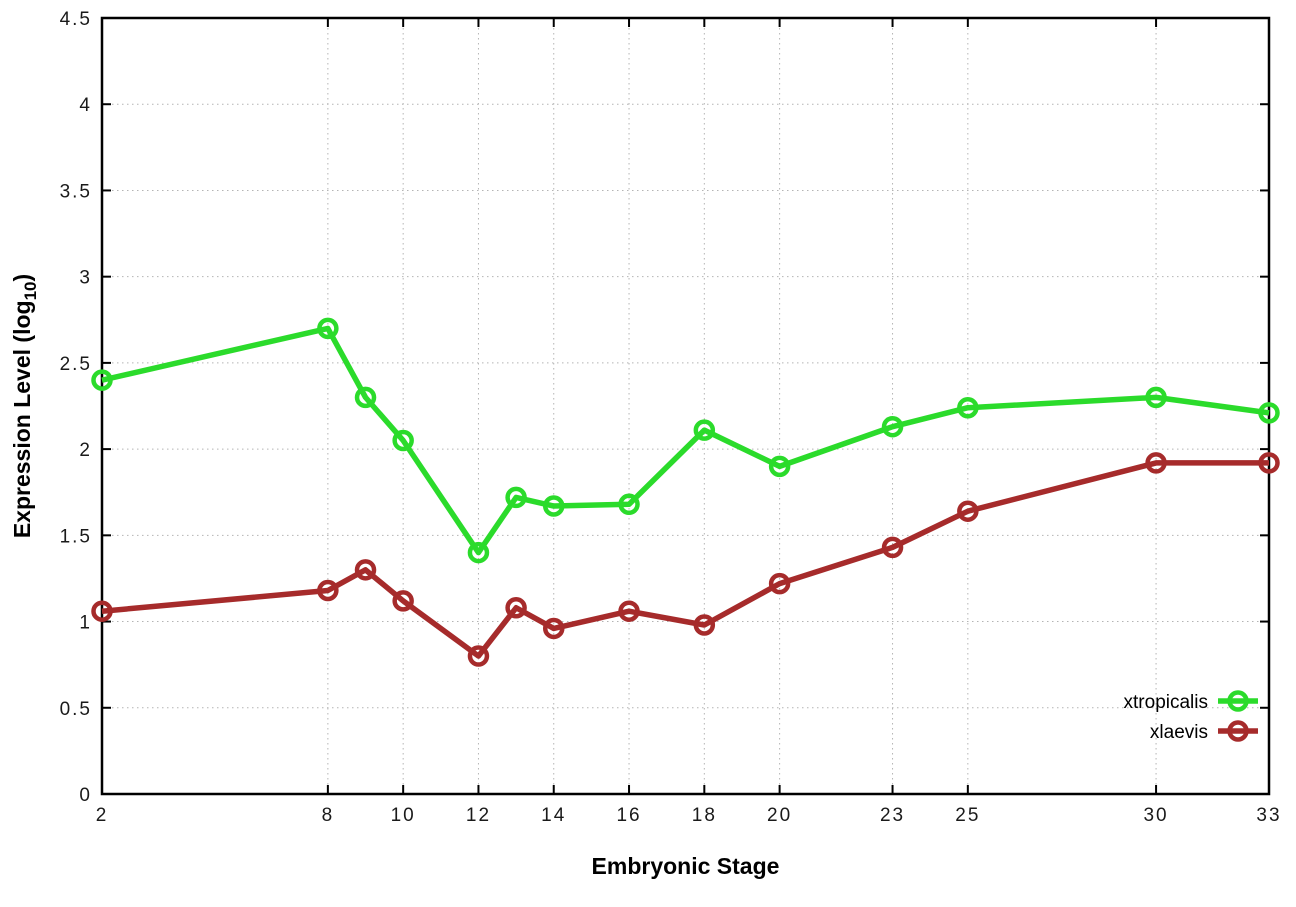 Image resolution: width=1296 pixels, height=907 pixels. Describe the element at coordinates (76, 709) in the screenshot. I see `y-tick-label: 0.5` at that location.